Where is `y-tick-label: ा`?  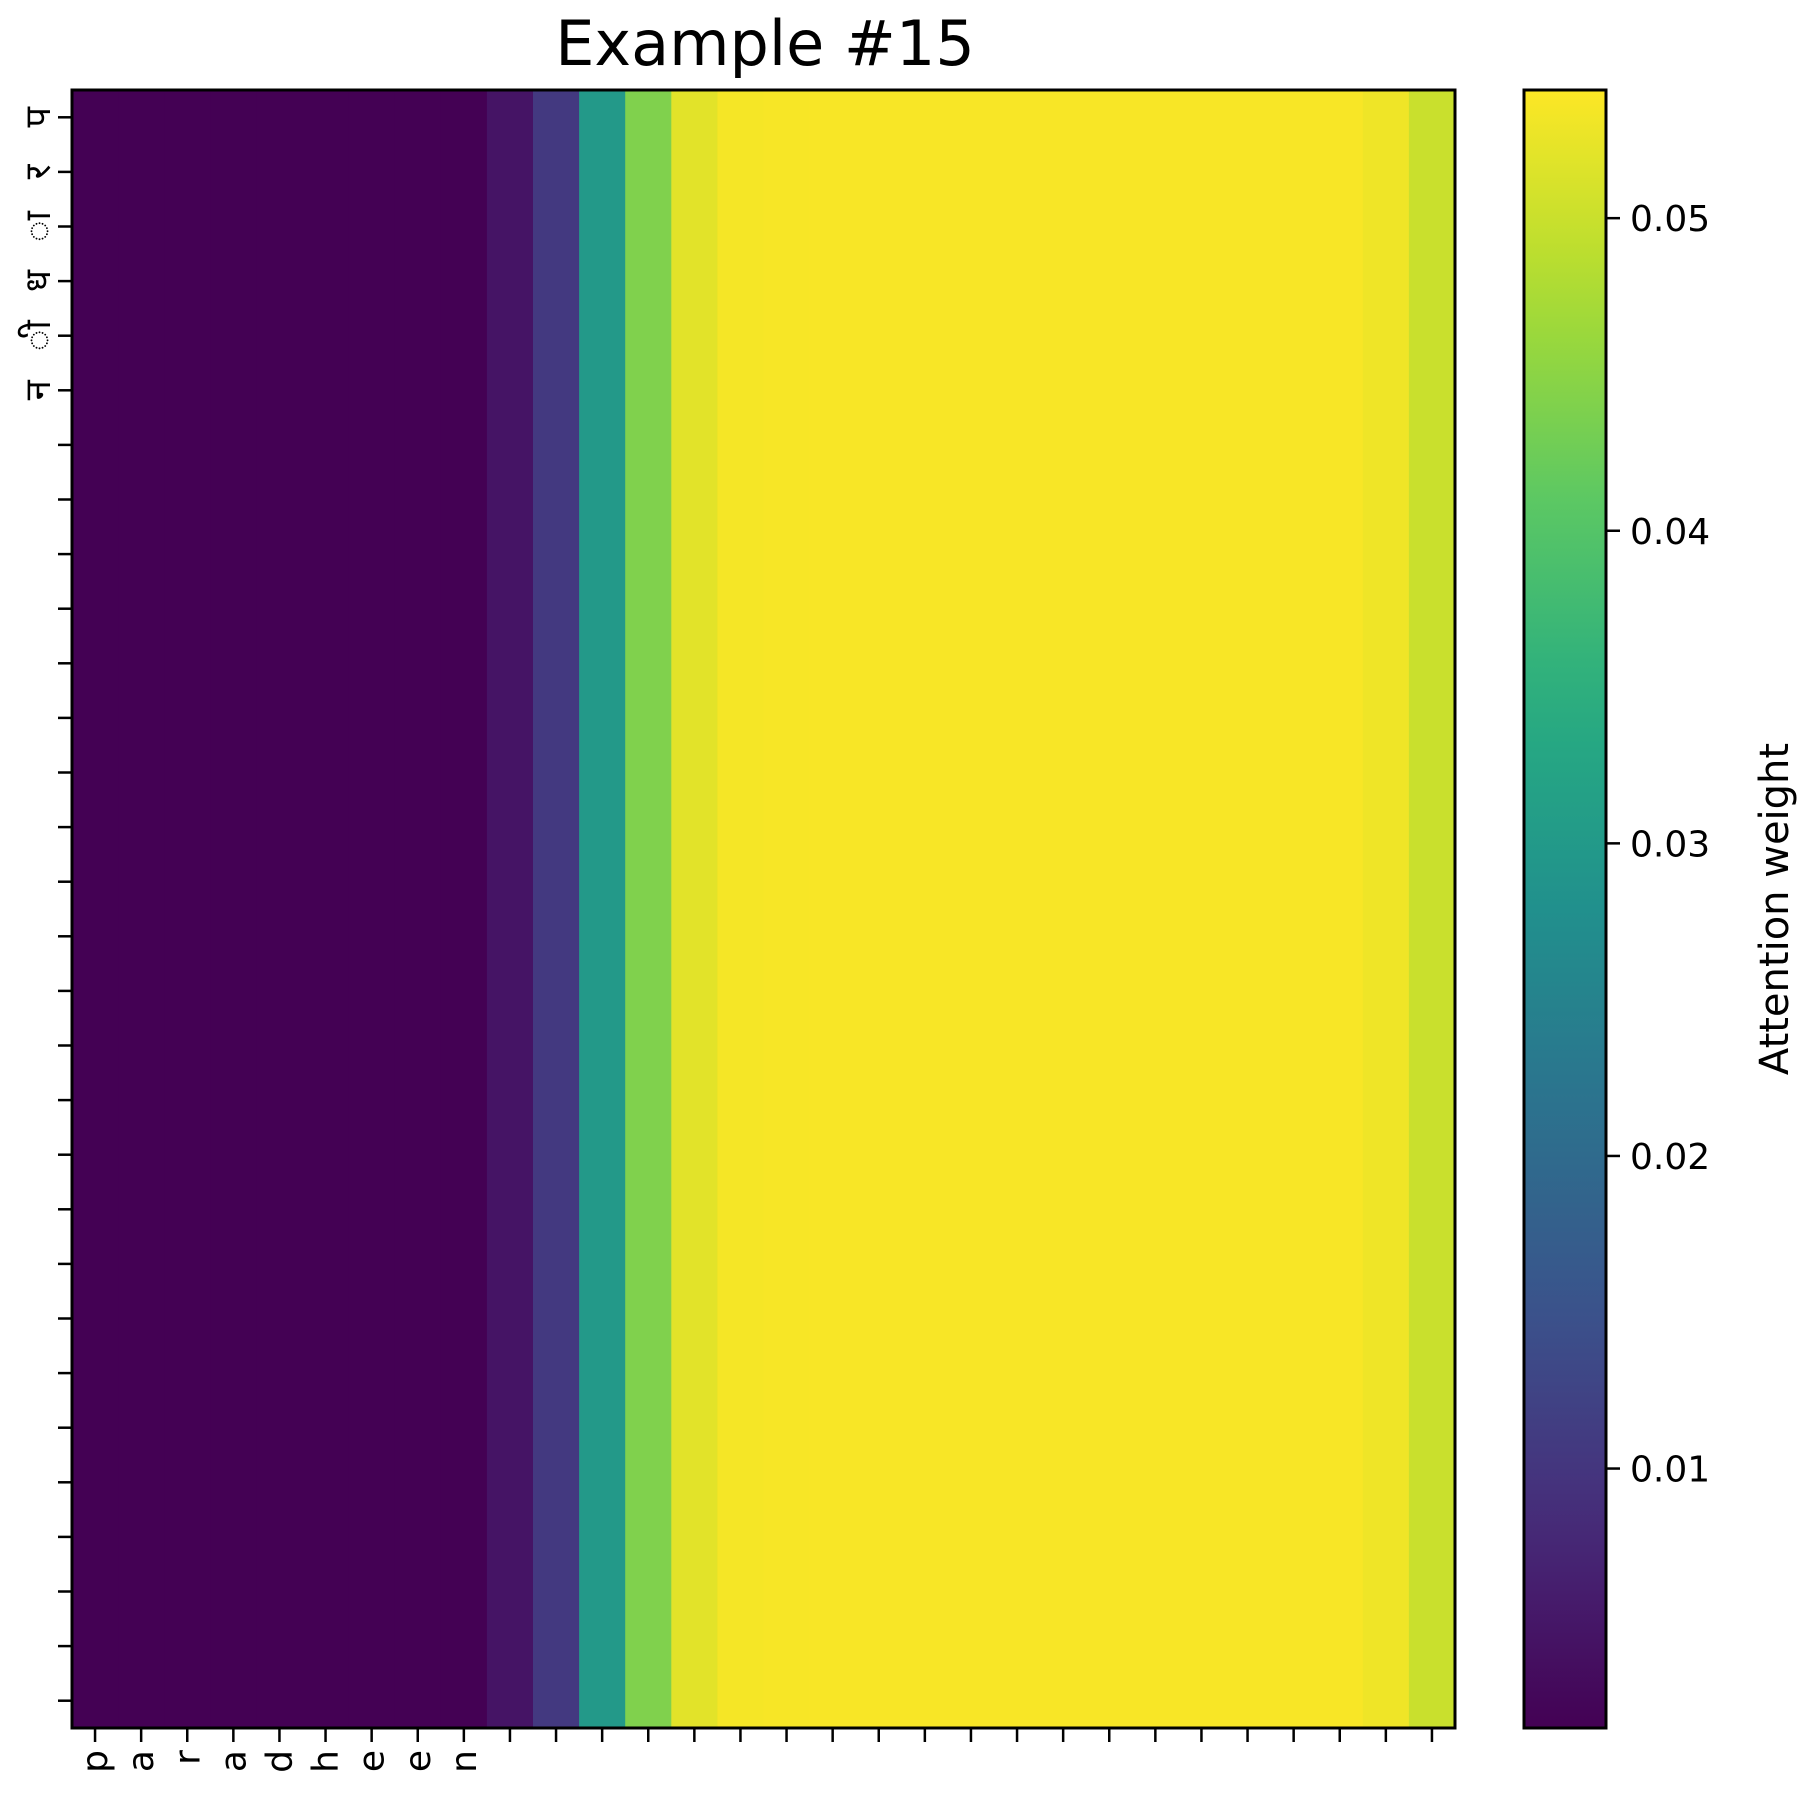
y-tick-label: ा is located at coordinates (38, 225).